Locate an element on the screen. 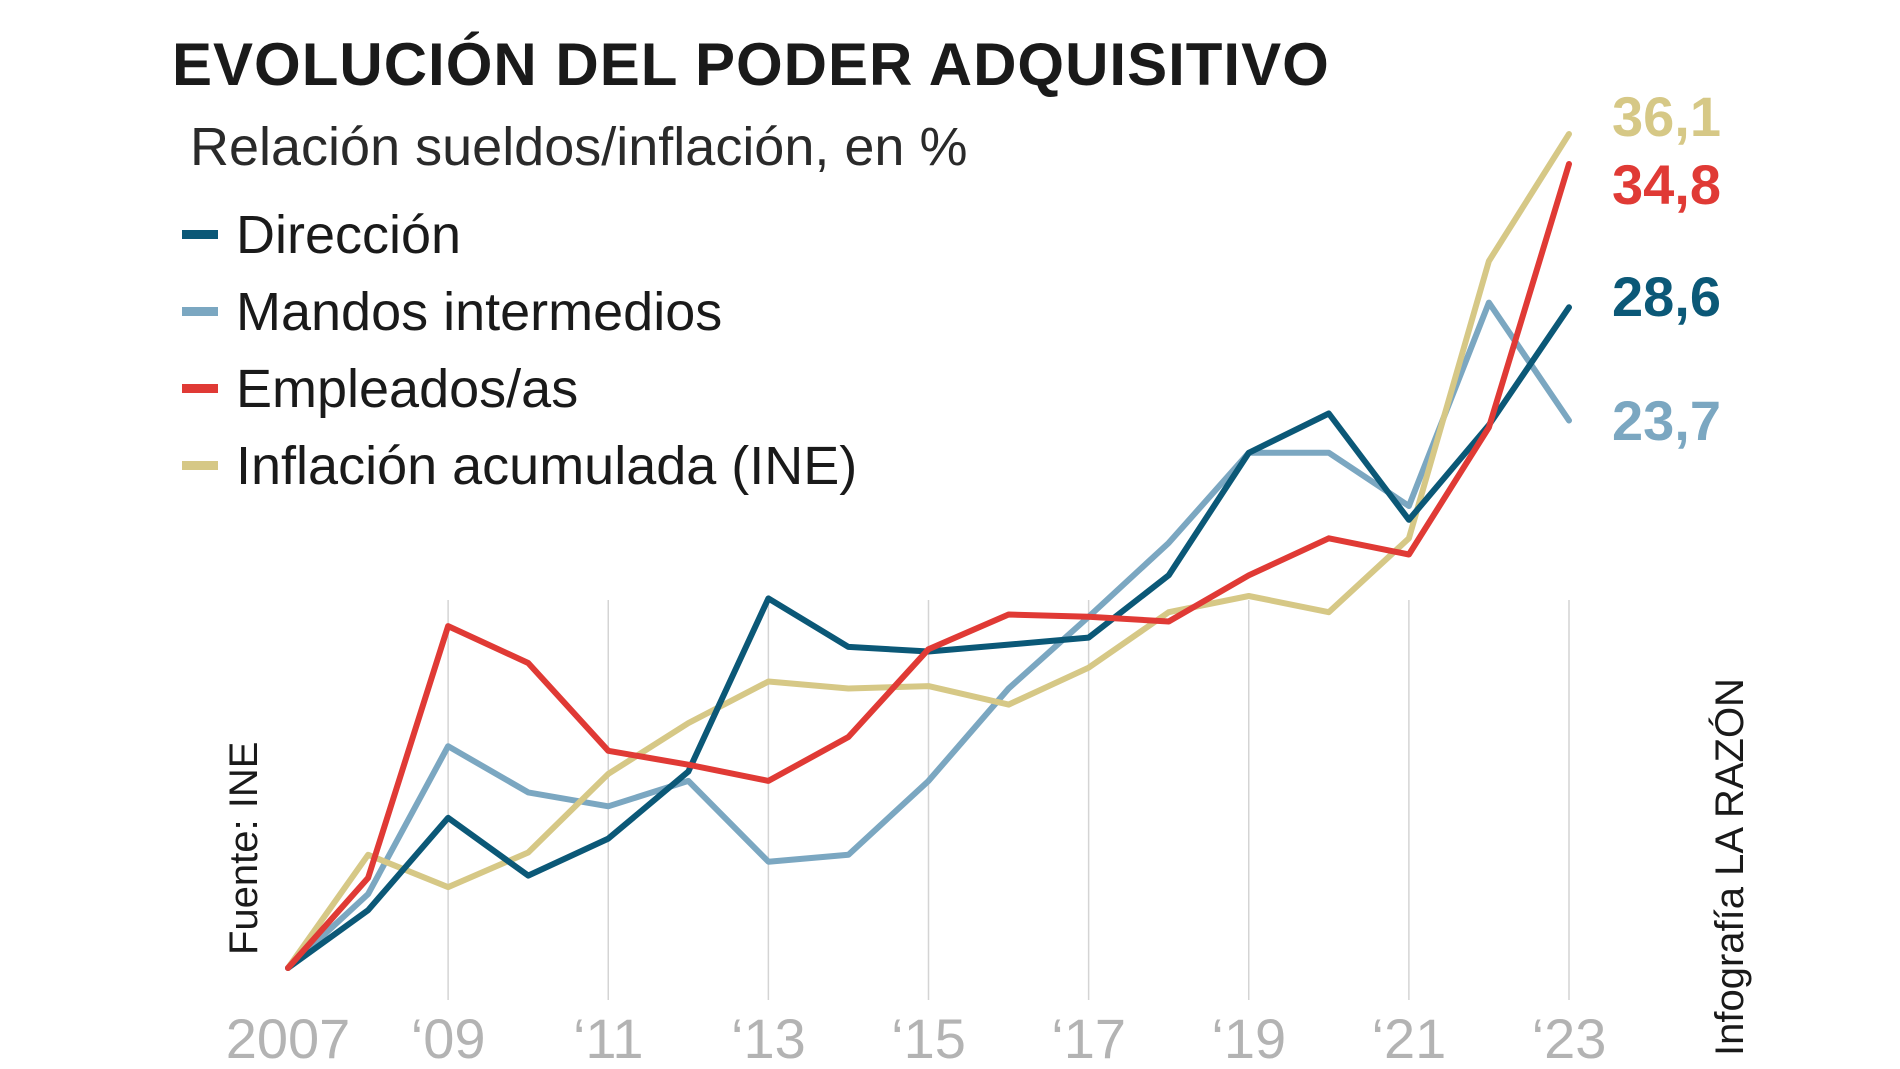 Image resolution: width=1900 pixels, height=1069 pixels. x-tick-label-2017: ‘17 is located at coordinates (1088, 1038).